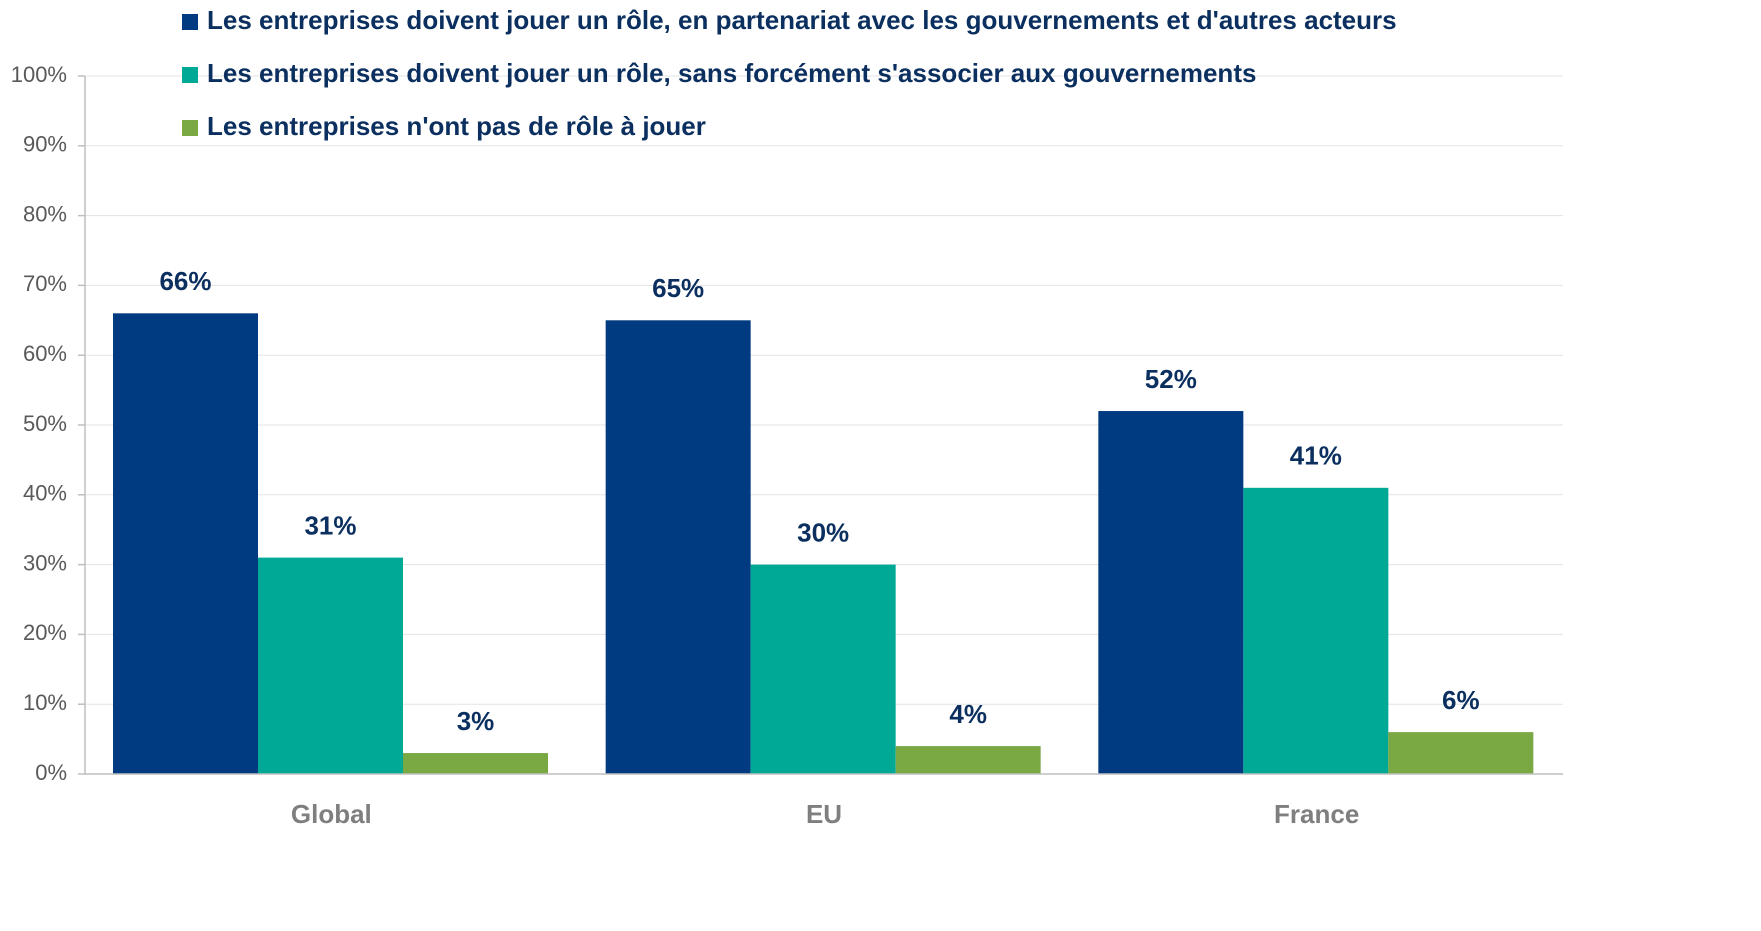  Describe the element at coordinates (331, 814) in the screenshot. I see `x-tick-label: Global` at that location.